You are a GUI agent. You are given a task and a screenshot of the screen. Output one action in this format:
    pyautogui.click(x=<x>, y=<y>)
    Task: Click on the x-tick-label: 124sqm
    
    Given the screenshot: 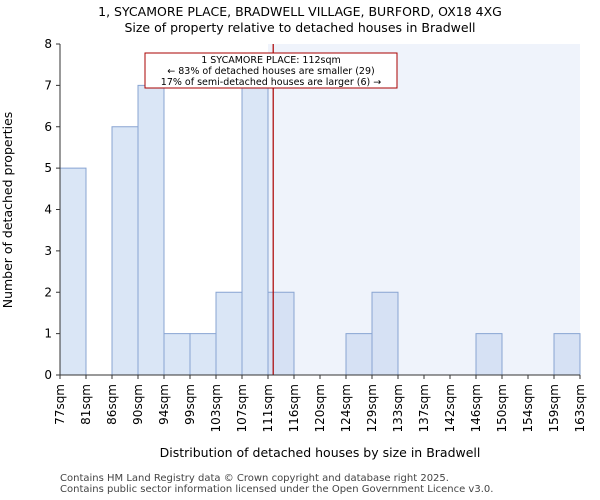 What is the action you would take?
    pyautogui.click(x=346, y=408)
    